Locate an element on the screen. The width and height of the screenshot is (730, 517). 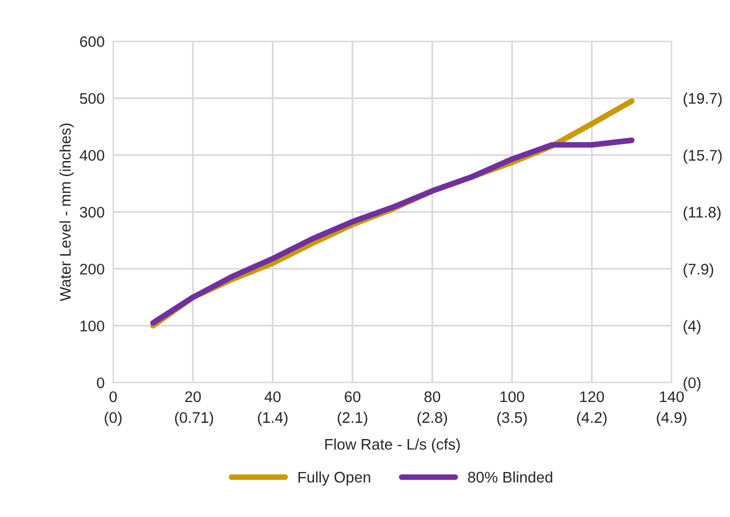
x-tick-label: 40 is located at coordinates (272, 396).